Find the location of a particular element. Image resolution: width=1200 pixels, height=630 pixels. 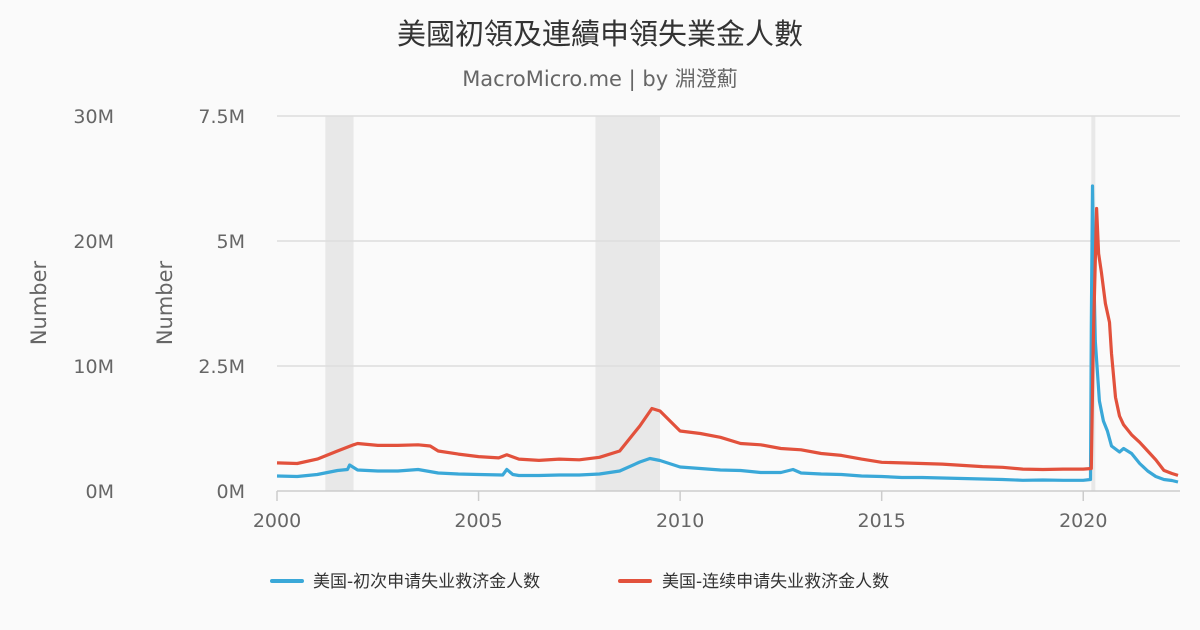

x-axis-ticks: 2000 2005 2010 2015 2020 is located at coordinates (680, 511).